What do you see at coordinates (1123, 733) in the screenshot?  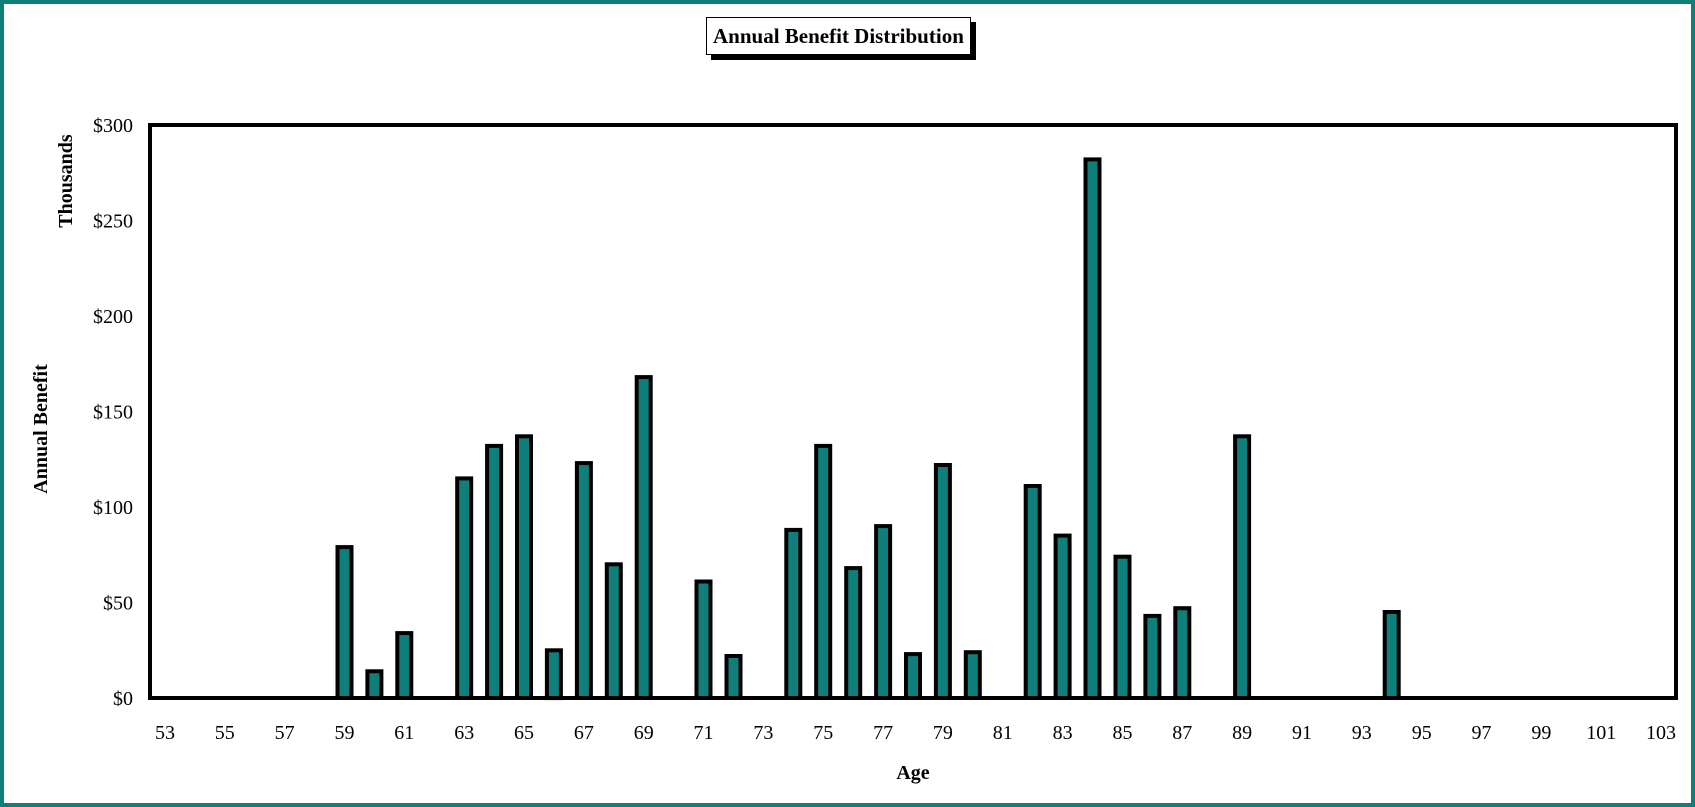 I see `x-tick-label: 85` at bounding box center [1123, 733].